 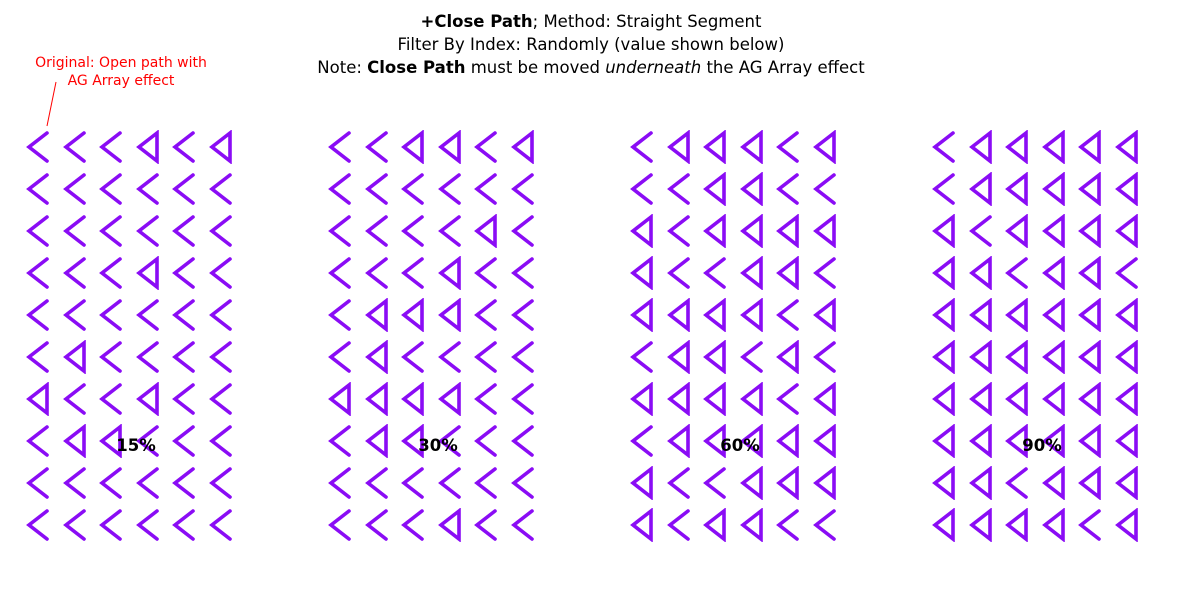 What do you see at coordinates (136, 445) in the screenshot?
I see `panel-label-15: 15%` at bounding box center [136, 445].